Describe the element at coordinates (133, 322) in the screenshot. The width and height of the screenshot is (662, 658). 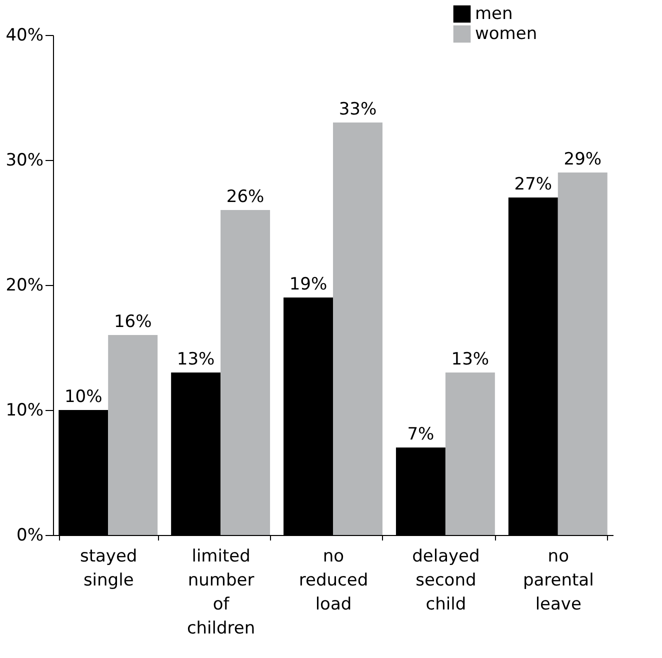
I see `data-label: 16%` at that location.